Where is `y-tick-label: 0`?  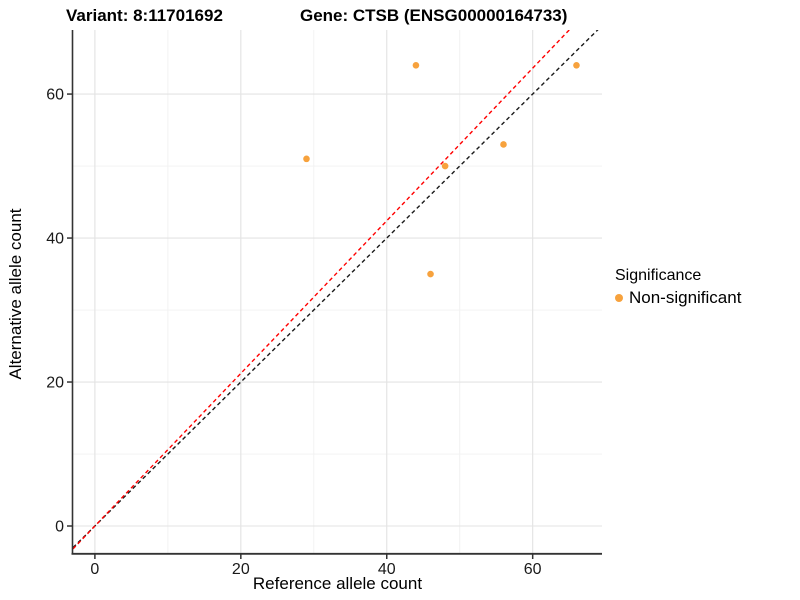
y-tick-label: 0 is located at coordinates (59, 527).